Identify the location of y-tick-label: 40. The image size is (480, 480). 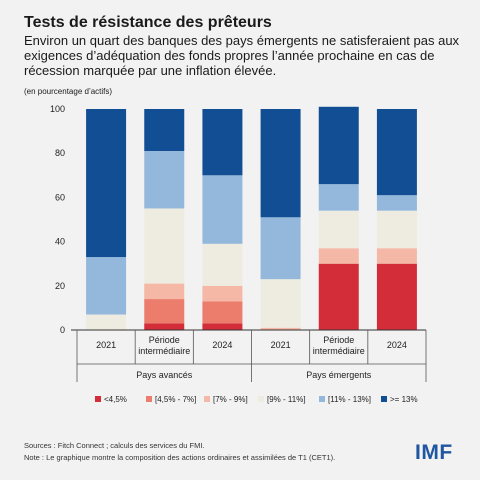
(60, 242).